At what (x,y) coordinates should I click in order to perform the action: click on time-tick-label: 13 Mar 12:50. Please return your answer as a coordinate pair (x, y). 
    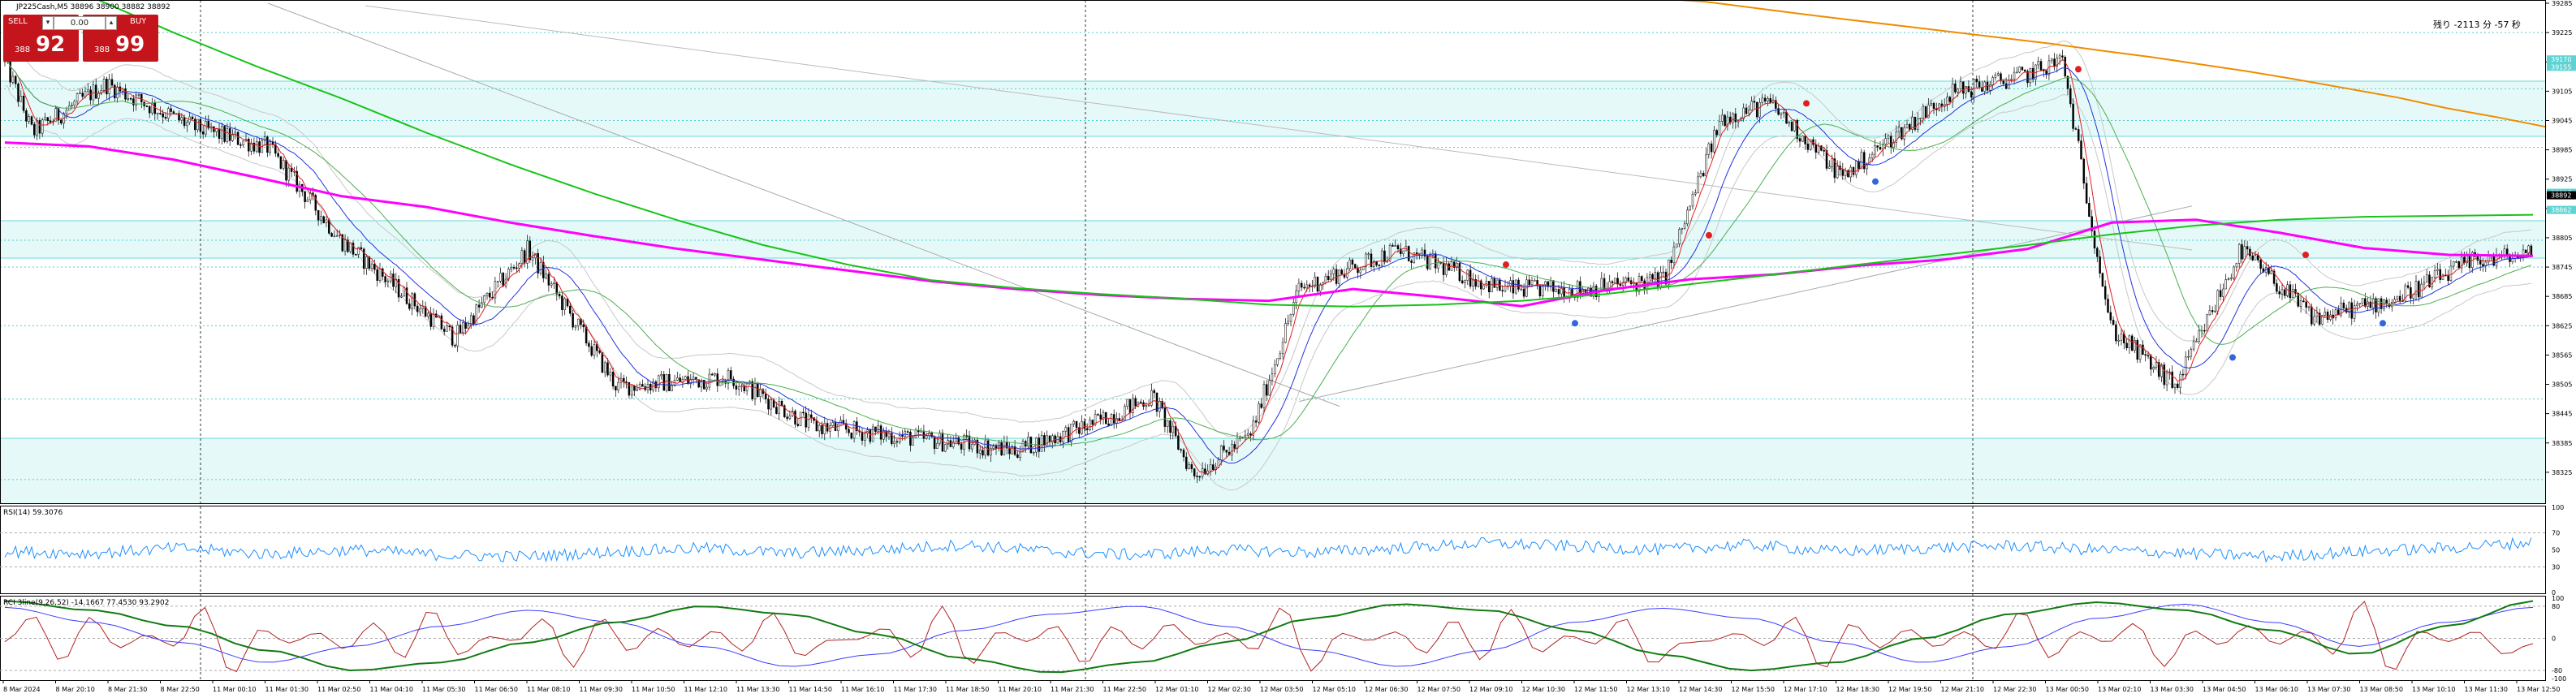
    Looking at the image, I should click on (2538, 689).